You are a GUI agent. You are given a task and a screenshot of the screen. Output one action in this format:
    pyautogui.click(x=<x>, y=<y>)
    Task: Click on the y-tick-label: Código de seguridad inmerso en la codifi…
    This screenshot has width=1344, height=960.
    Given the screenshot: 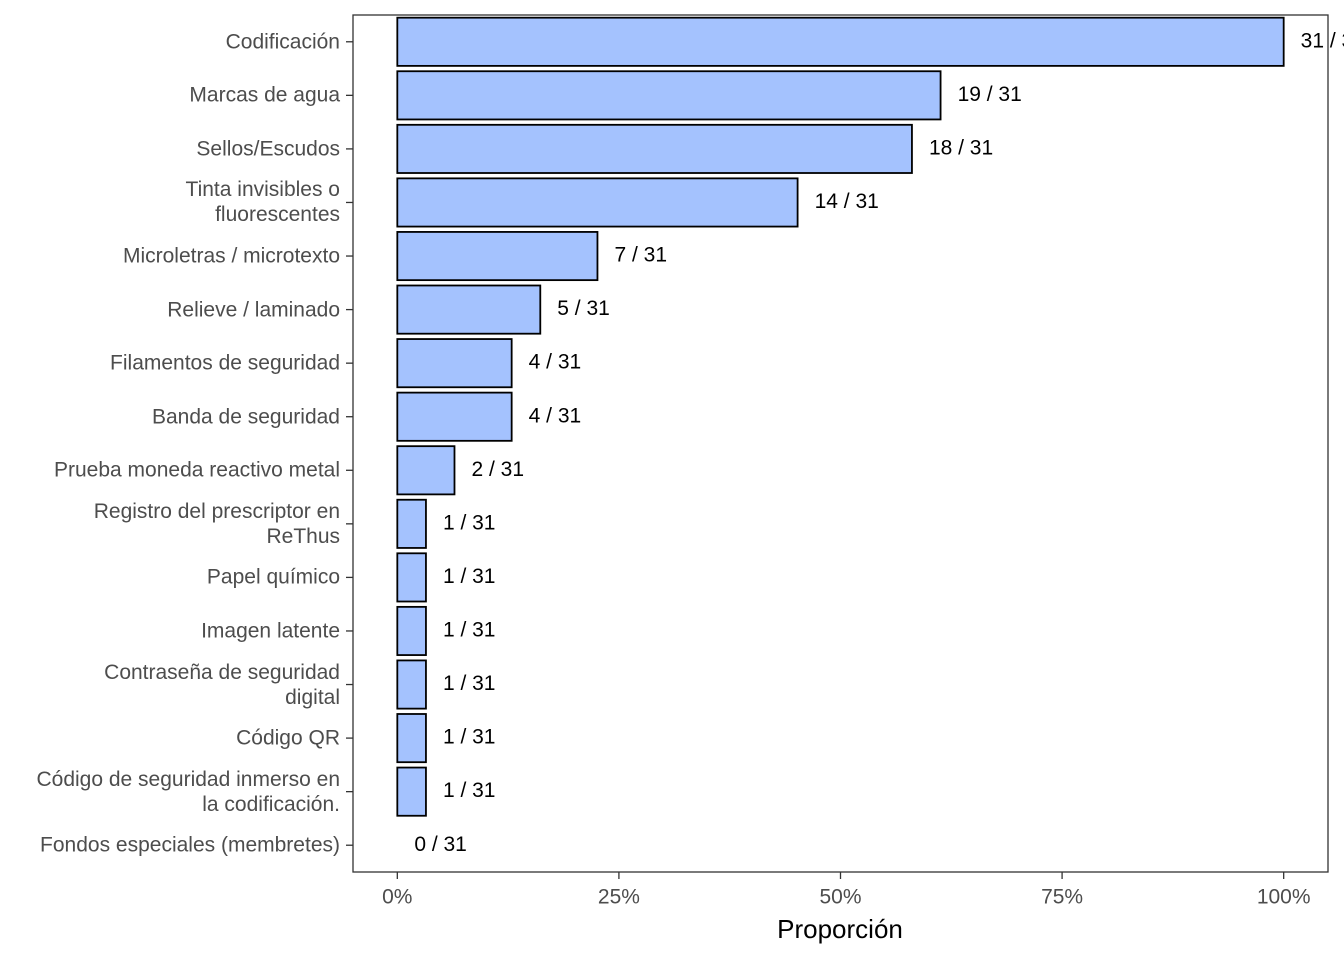 What is the action you would take?
    pyautogui.click(x=188, y=791)
    